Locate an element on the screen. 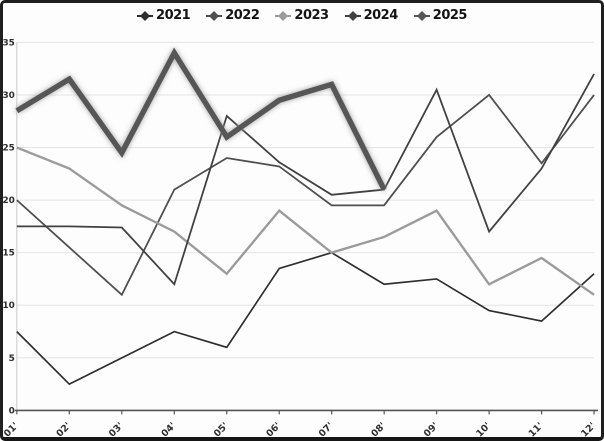  x-tick-label-8: 09' is located at coordinates (431, 429).